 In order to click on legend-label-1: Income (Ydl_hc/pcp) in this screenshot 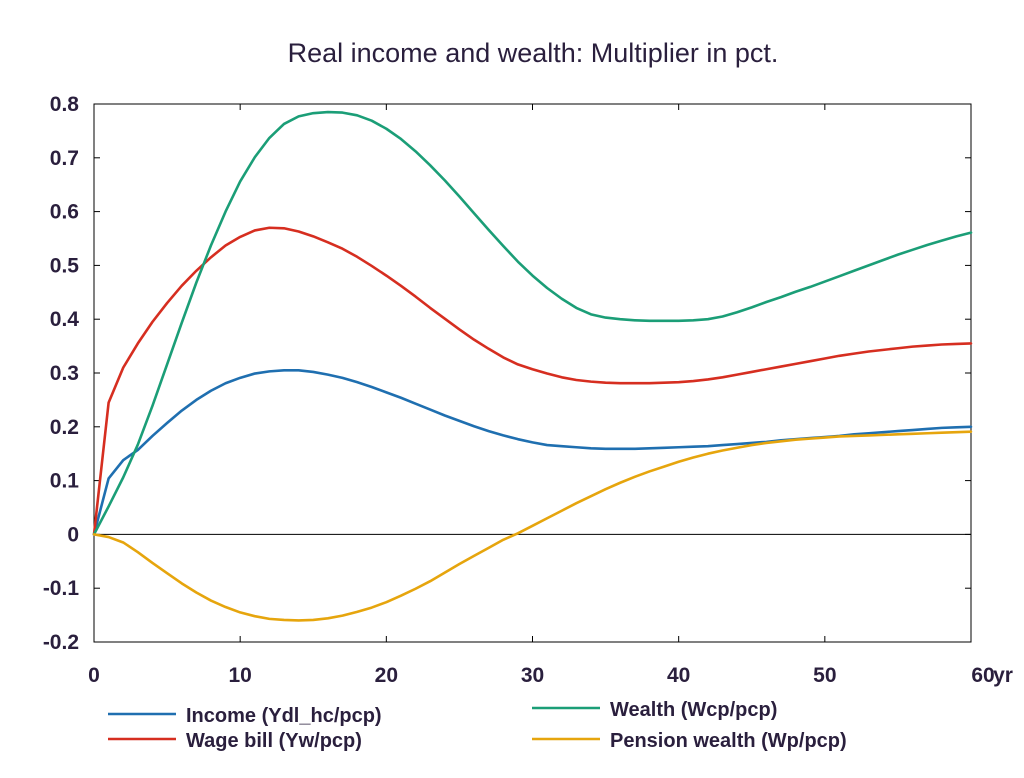, I will do `click(284, 716)`.